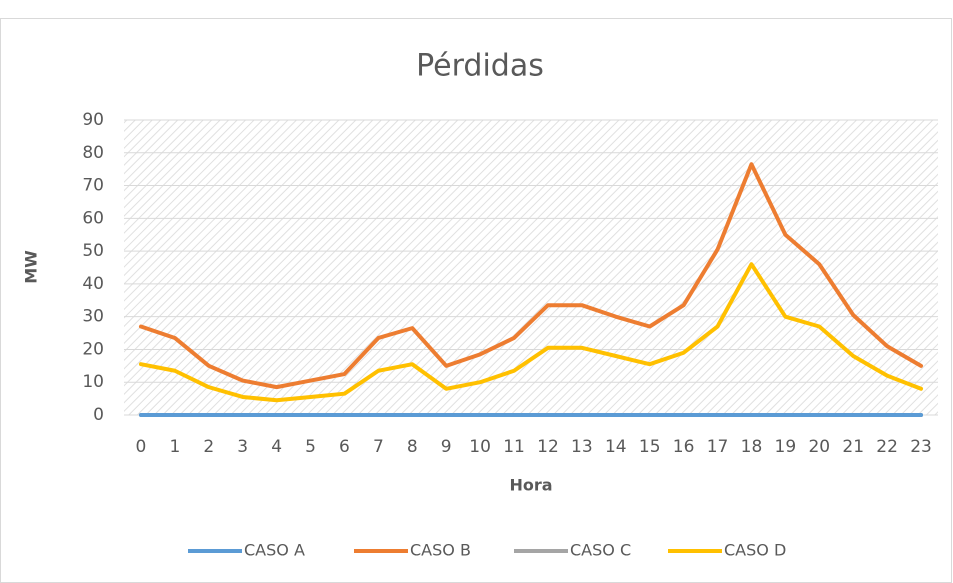 The width and height of the screenshot is (953, 583). Describe the element at coordinates (786, 447) in the screenshot. I see `x-tick-label: 19` at that location.